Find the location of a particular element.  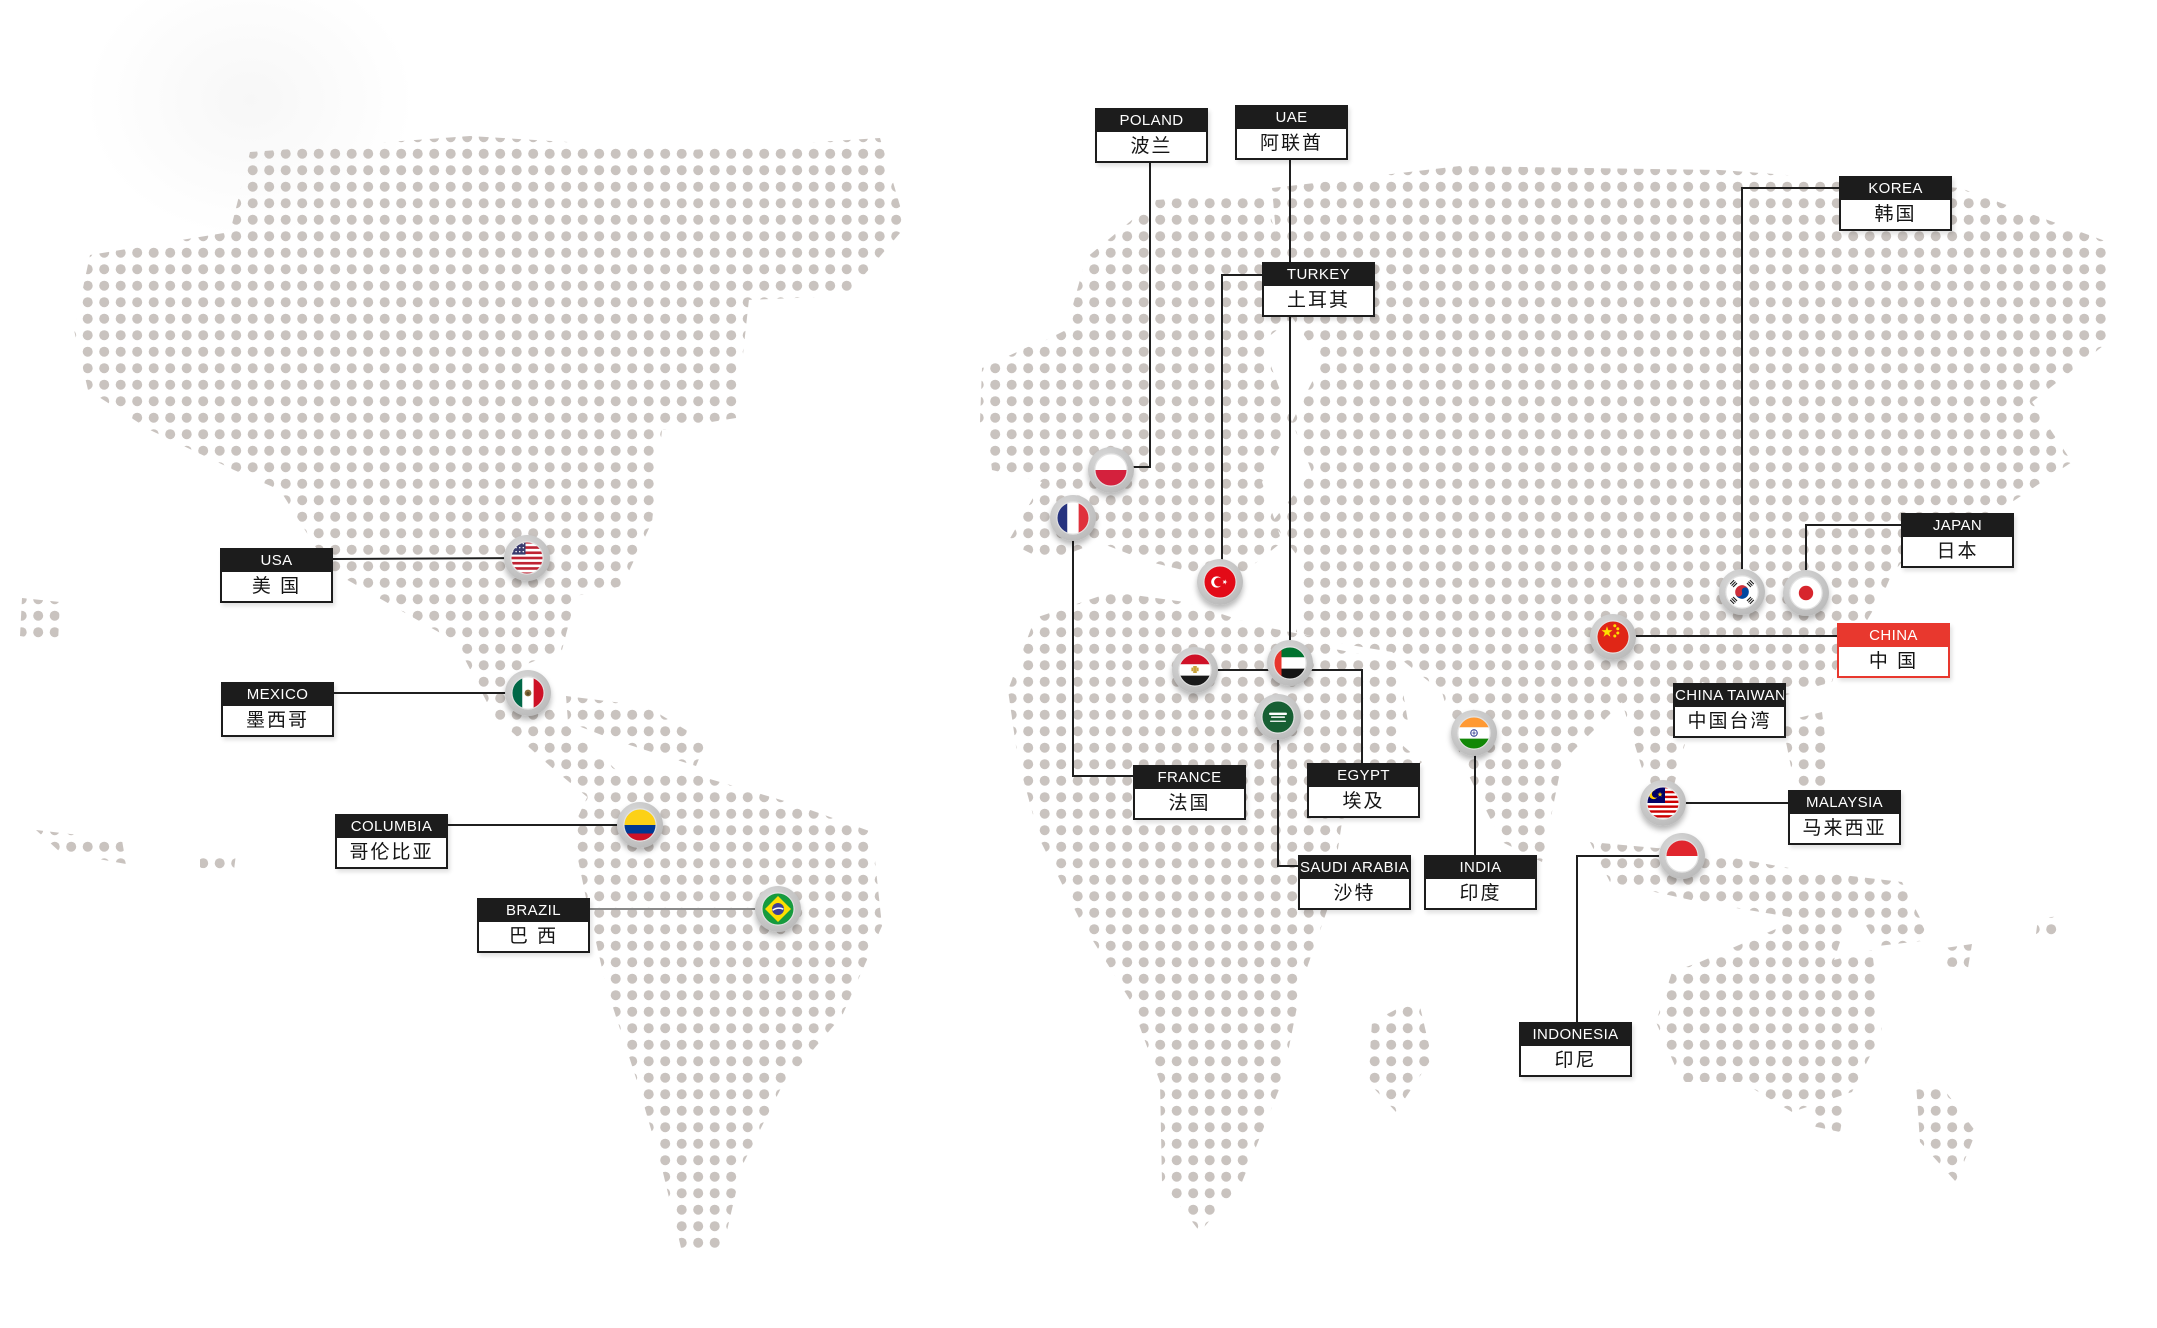

saudi-arabia-flag-pin is located at coordinates (1278, 717).